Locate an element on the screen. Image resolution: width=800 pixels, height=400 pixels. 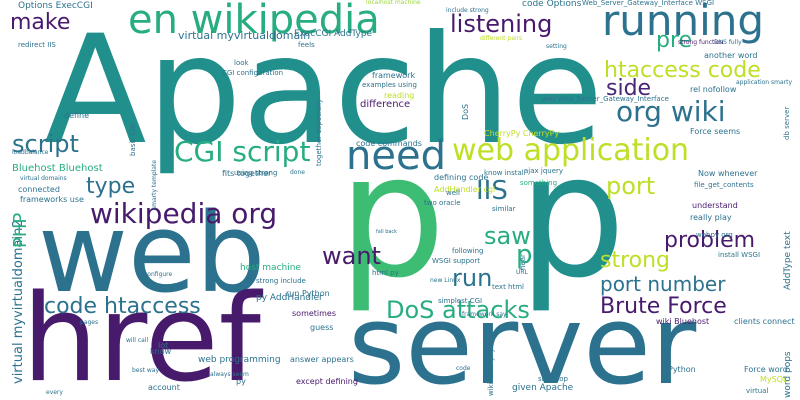
word: best way is located at coordinates (146, 370).